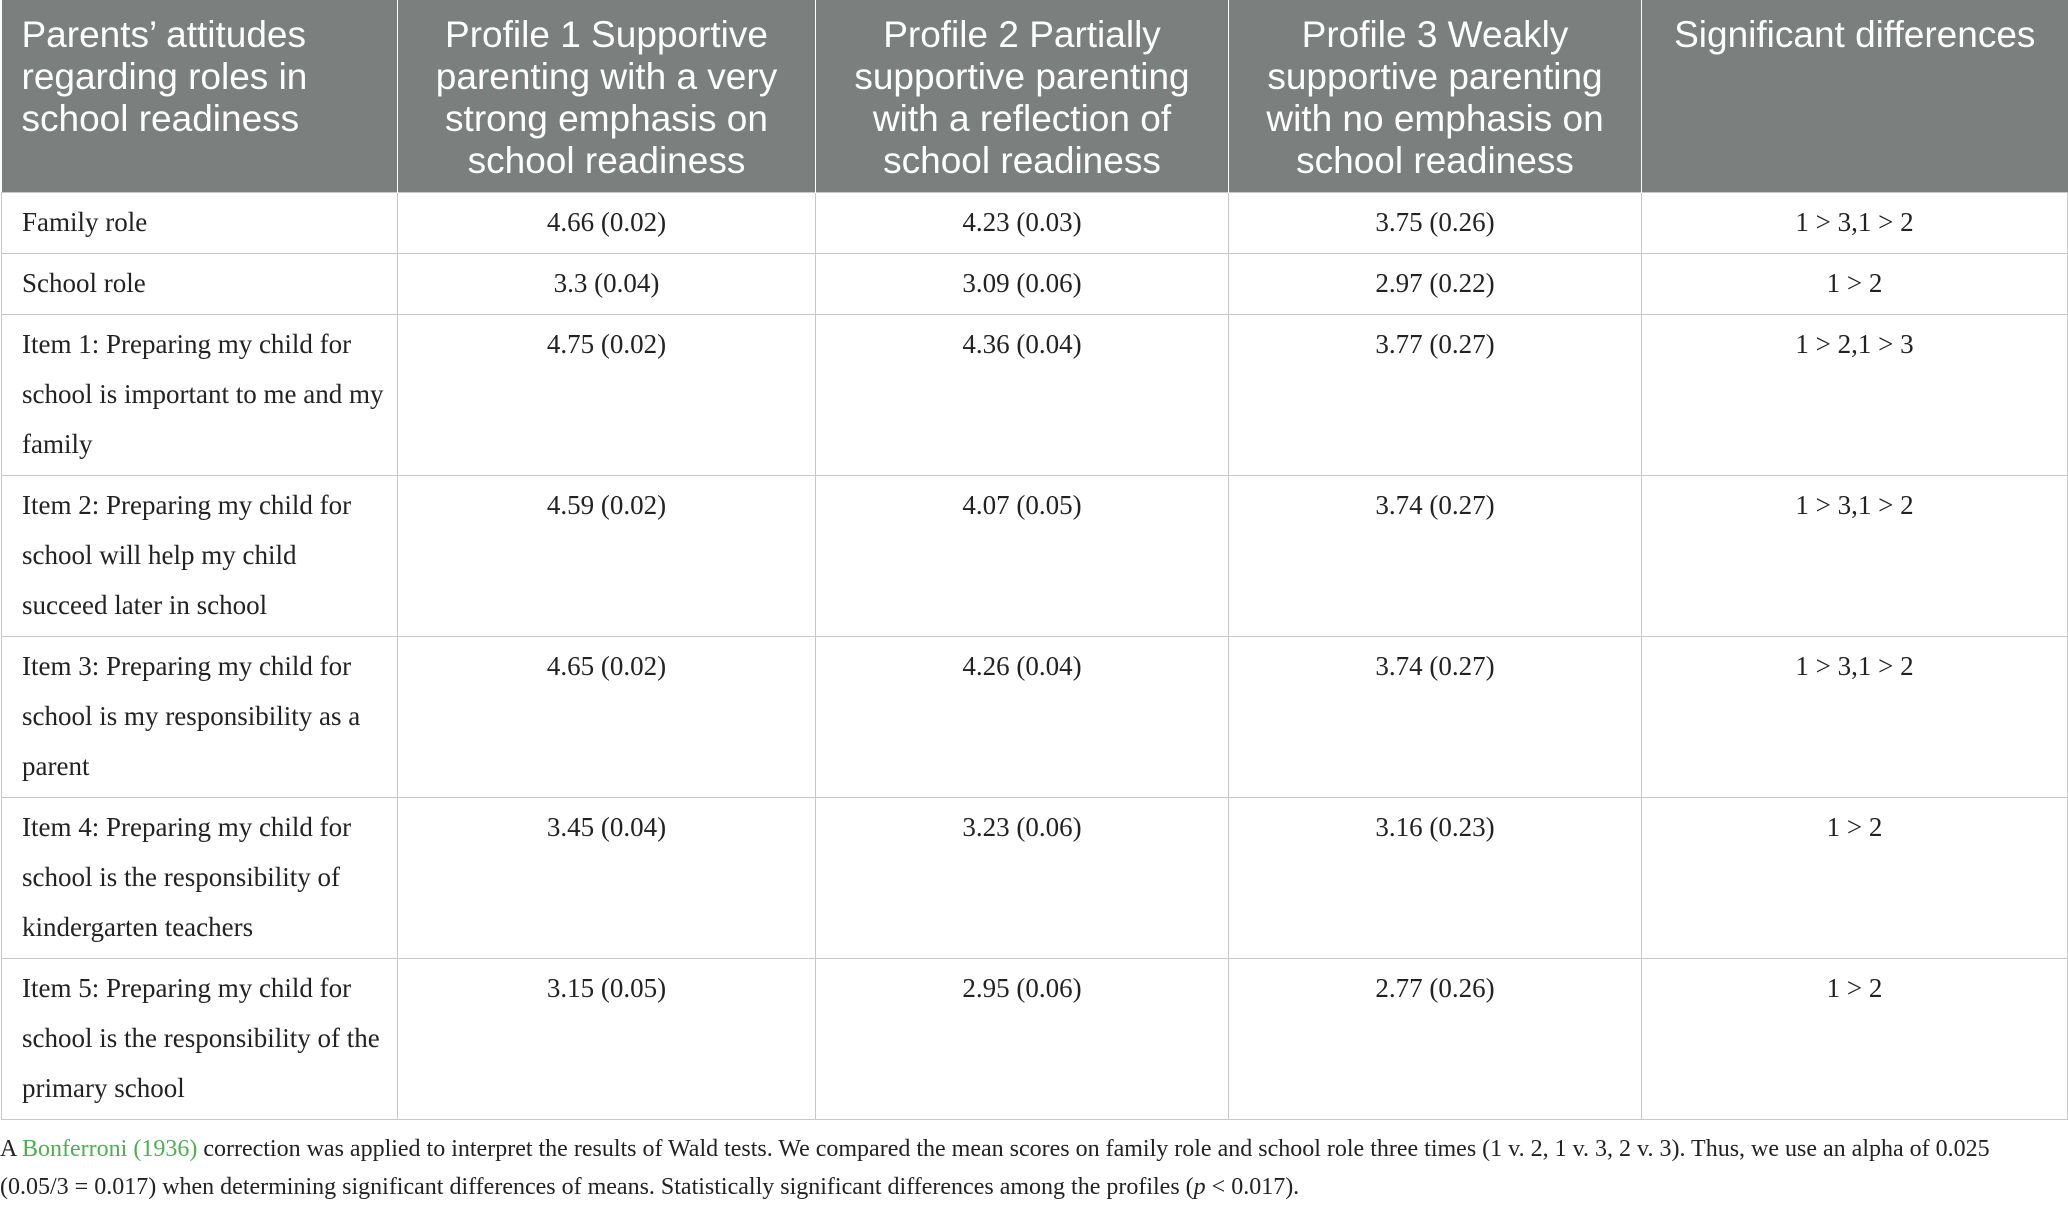 The width and height of the screenshot is (2068, 1206). I want to click on row-label: School role, so click(199, 284).